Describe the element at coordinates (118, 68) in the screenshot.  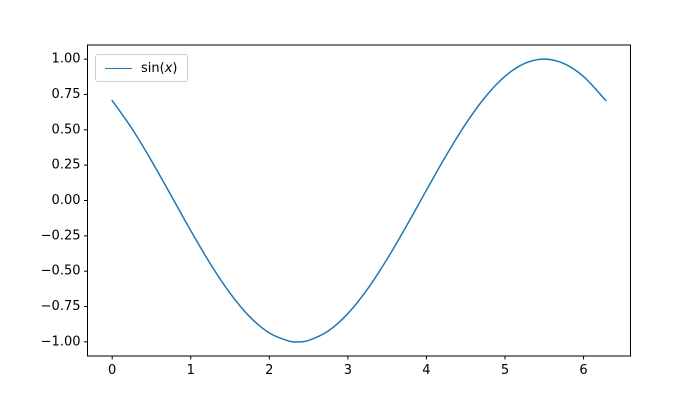
I see `legend-line-sample` at that location.